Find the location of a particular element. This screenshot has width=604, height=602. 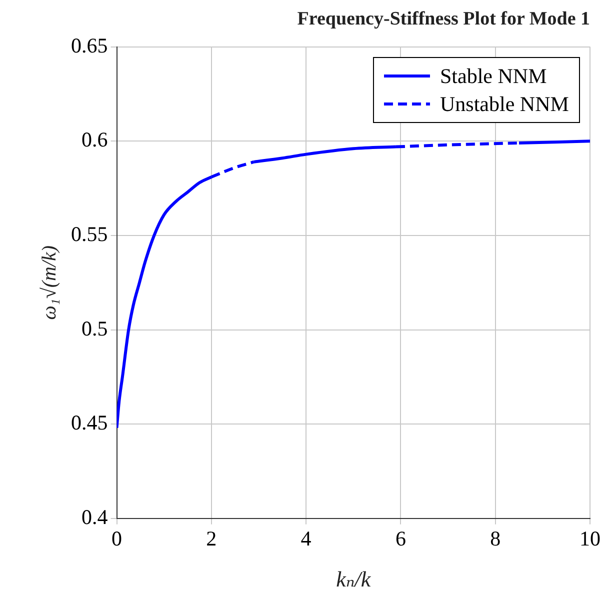

x-tick-label: 4 is located at coordinates (306, 538).